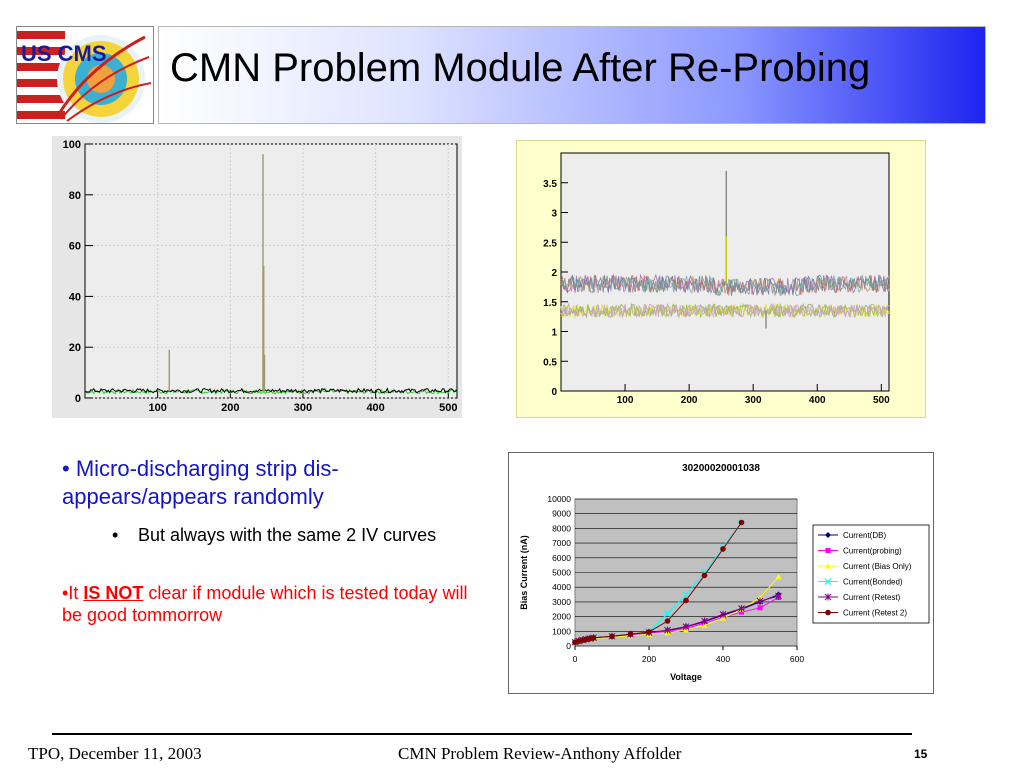 This screenshot has height=768, width=1024. I want to click on bullet-red-prefix: It, so click(73, 593).